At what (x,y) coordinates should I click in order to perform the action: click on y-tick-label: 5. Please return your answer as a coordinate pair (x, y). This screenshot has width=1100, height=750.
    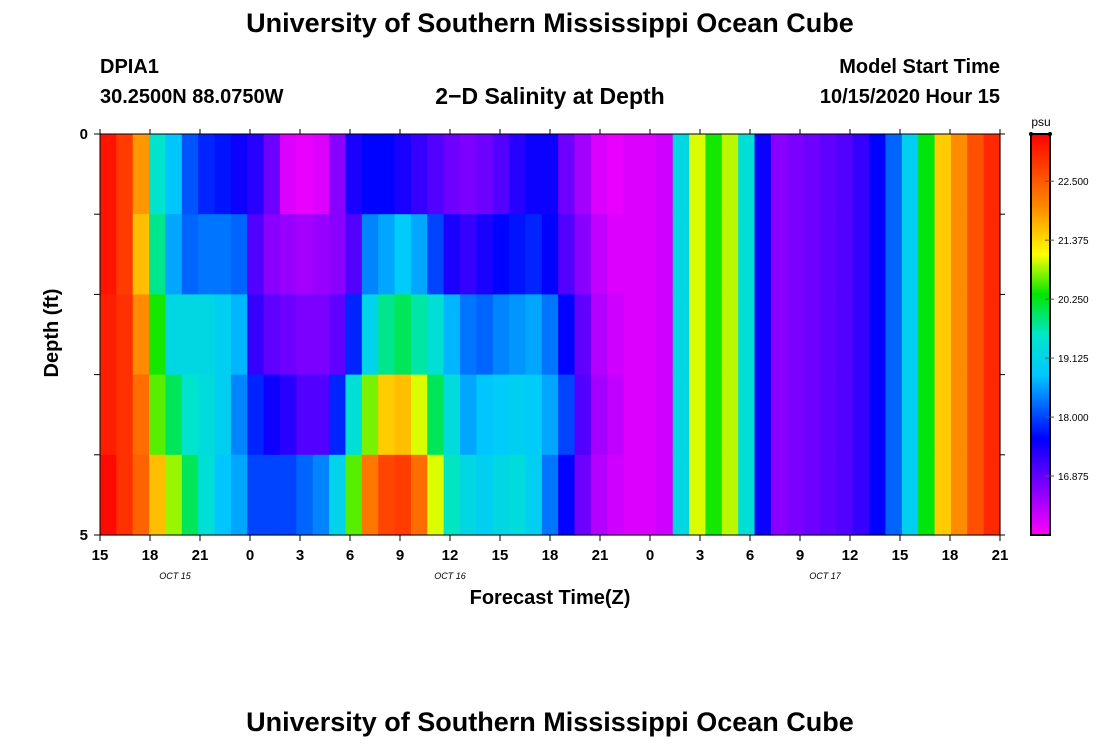
    Looking at the image, I should click on (84, 535).